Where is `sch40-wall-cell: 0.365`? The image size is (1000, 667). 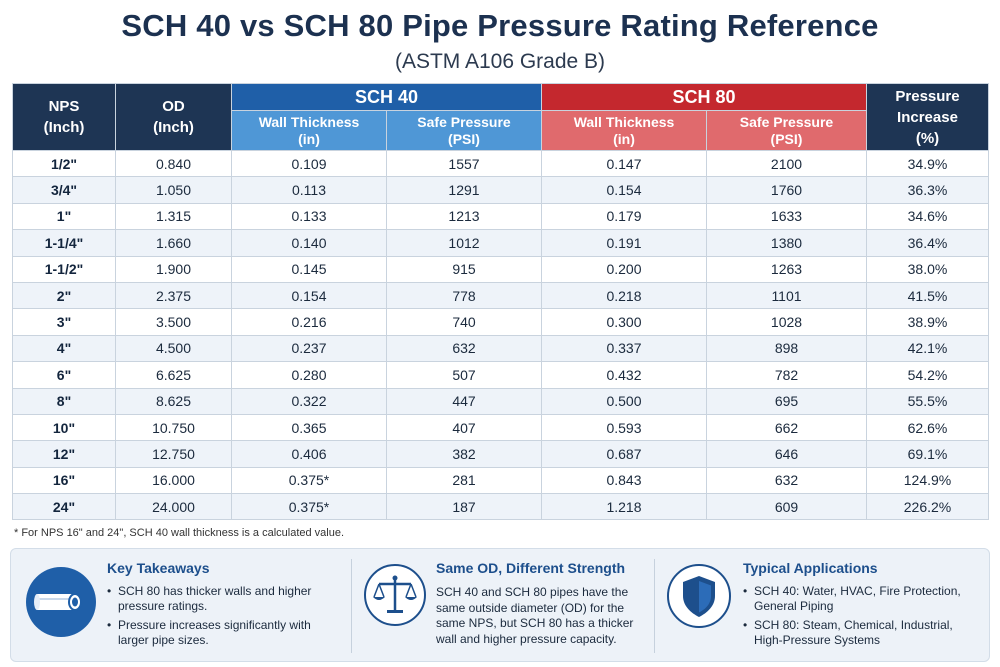 sch40-wall-cell: 0.365 is located at coordinates (309, 427).